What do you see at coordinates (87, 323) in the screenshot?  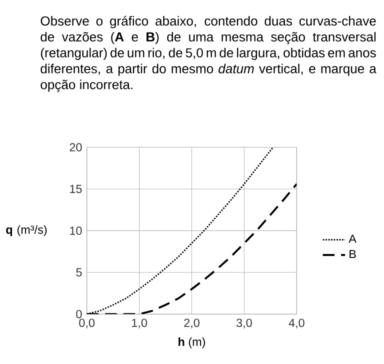 I see `x-tick-label: 0,0` at bounding box center [87, 323].